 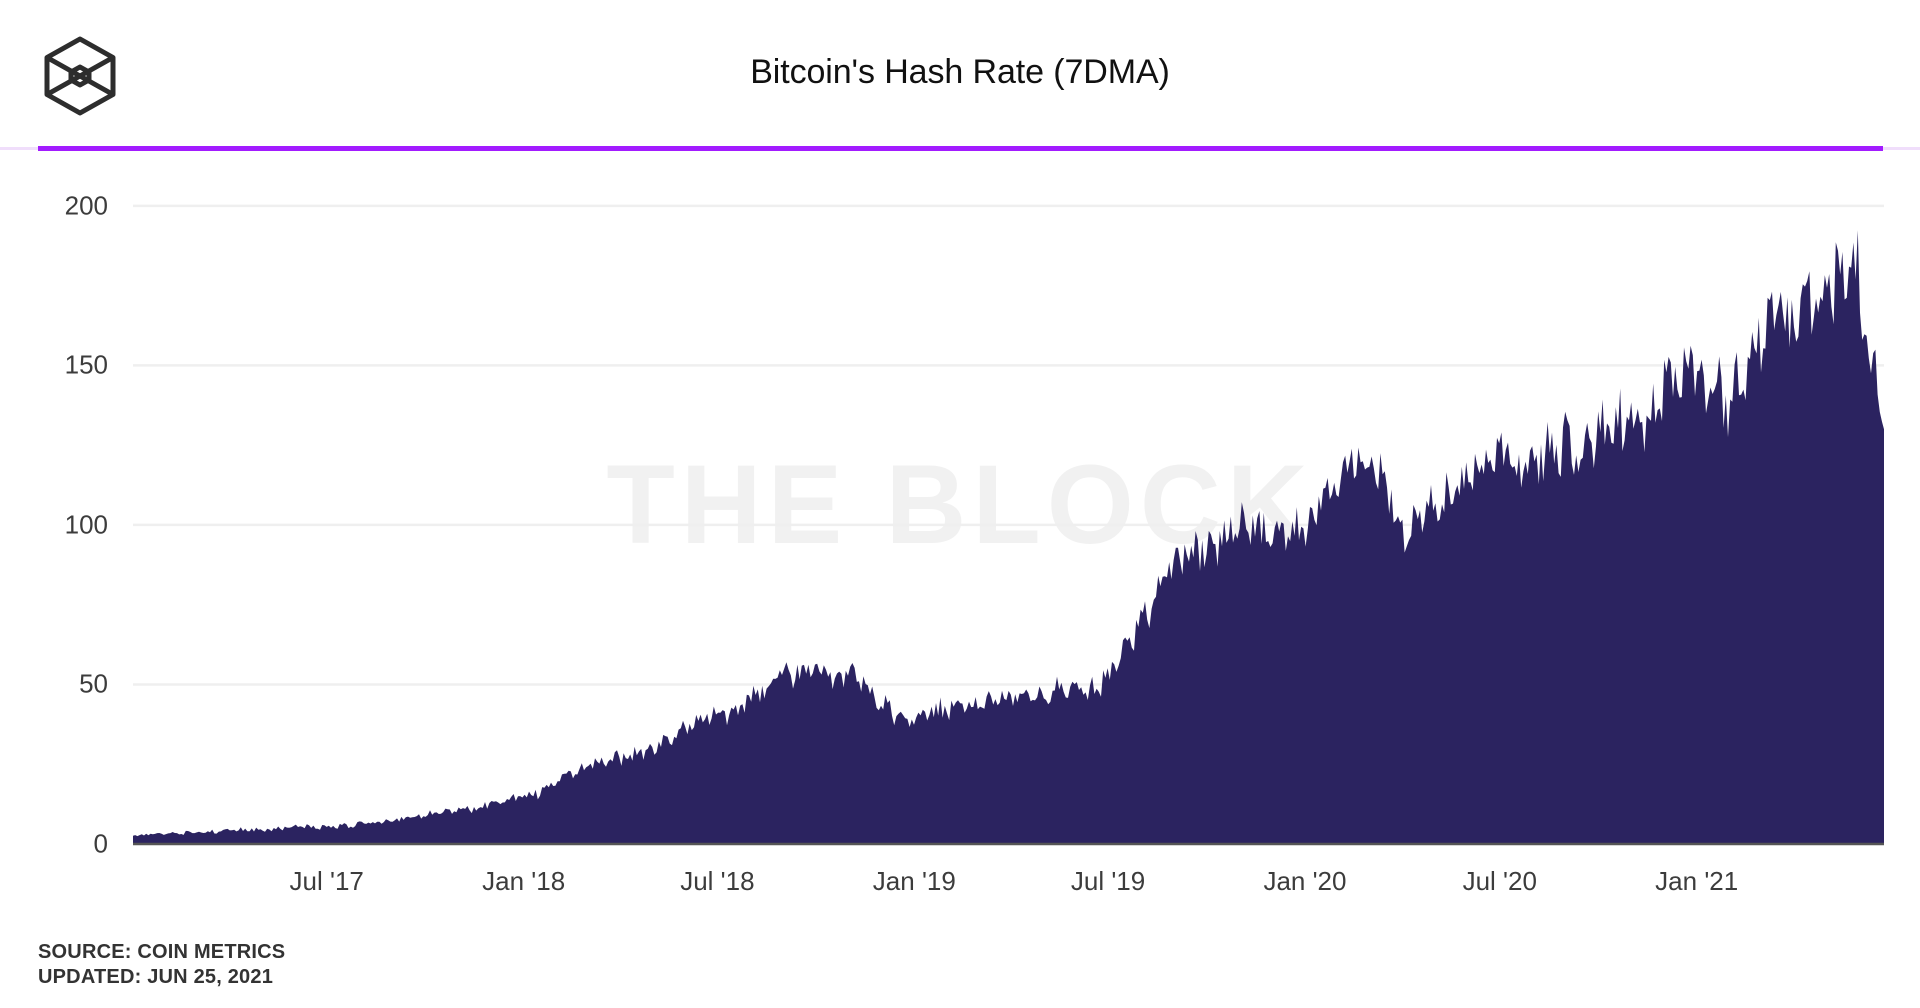 I want to click on y-axis-tick-label: 150, so click(x=86, y=364).